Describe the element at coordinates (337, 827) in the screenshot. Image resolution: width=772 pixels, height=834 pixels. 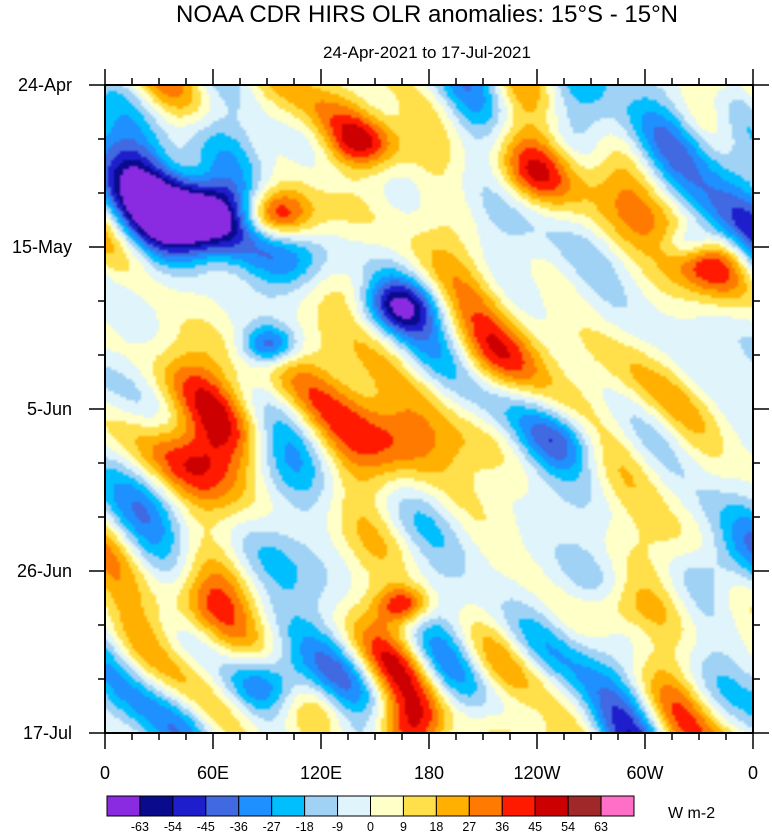
I see `colorbar-label: -9` at that location.